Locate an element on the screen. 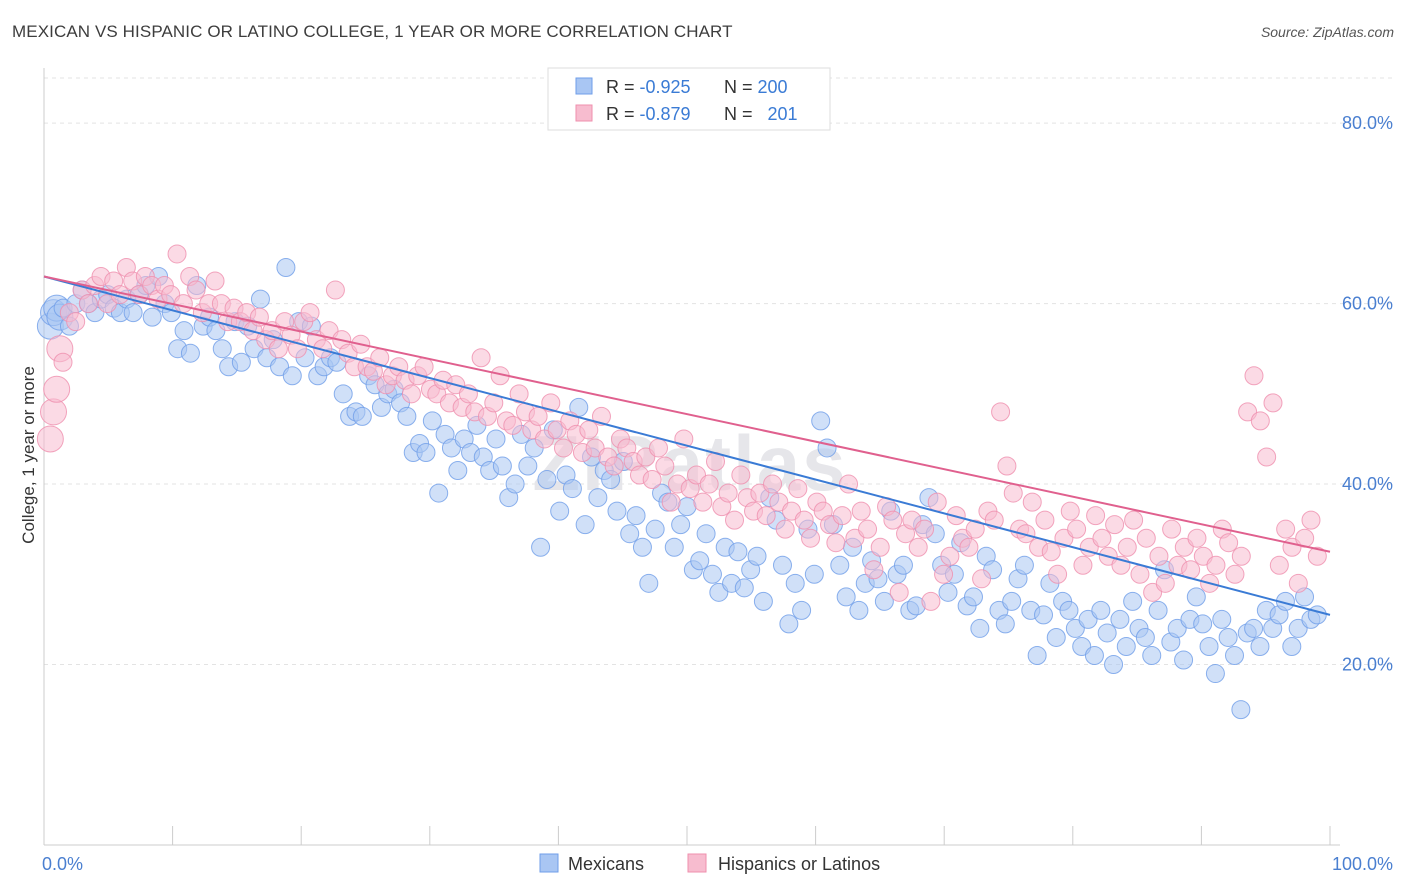  y-tick-label-80: 80.0% is located at coordinates (1367, 123).